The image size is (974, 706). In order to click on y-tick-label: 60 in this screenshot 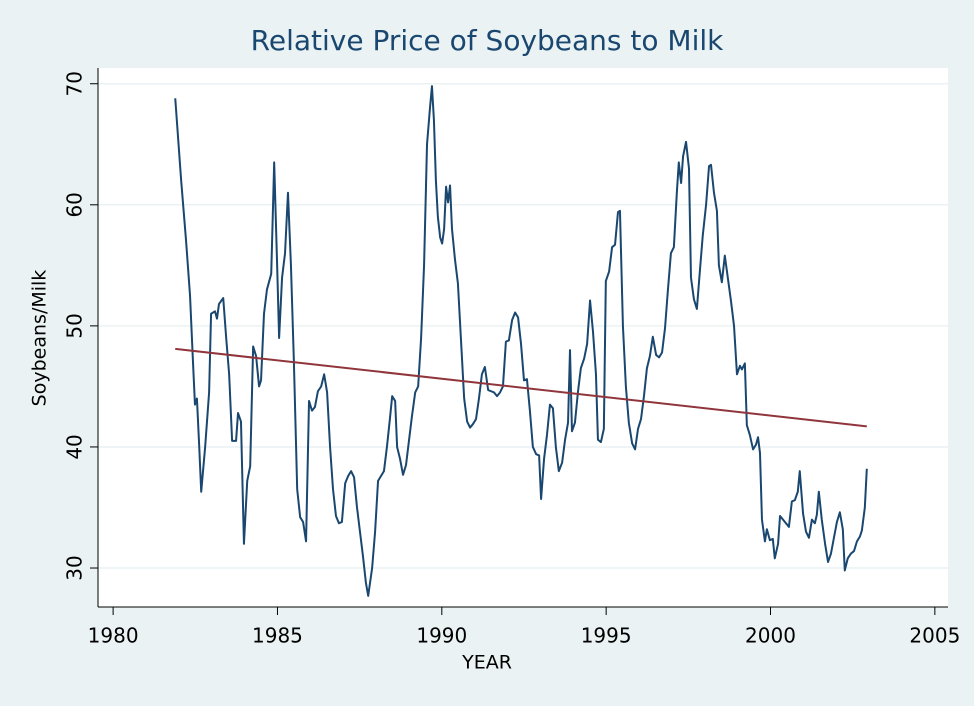, I will do `click(75, 204)`.